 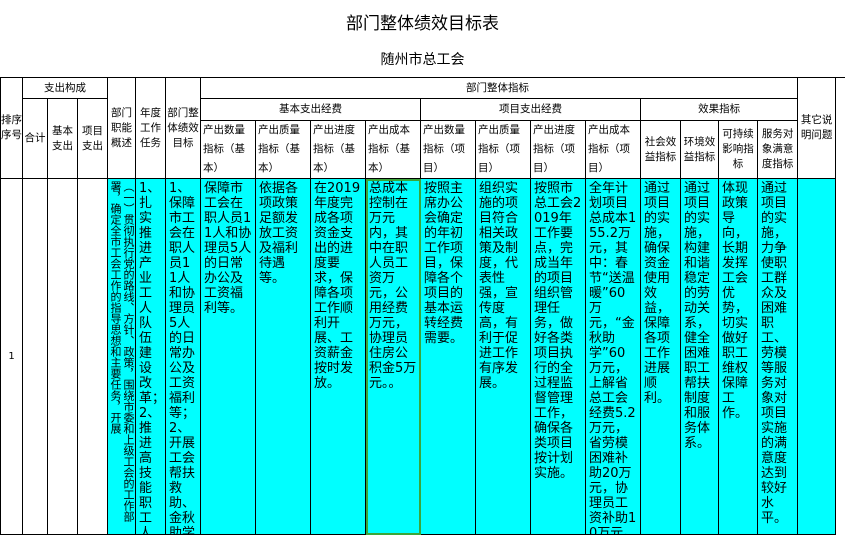 I want to click on cell-indicator: 组织实施的项目符合相关政策及制度，代表性强，宣传度高，有利于促进工作有序发展。, so click(x=503, y=356).